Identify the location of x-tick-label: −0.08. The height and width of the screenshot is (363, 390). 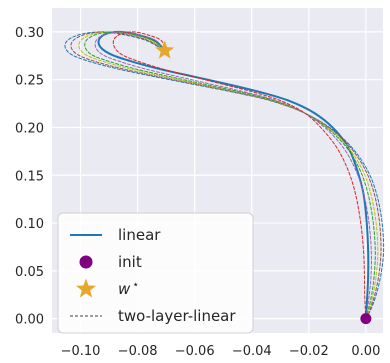
(138, 351).